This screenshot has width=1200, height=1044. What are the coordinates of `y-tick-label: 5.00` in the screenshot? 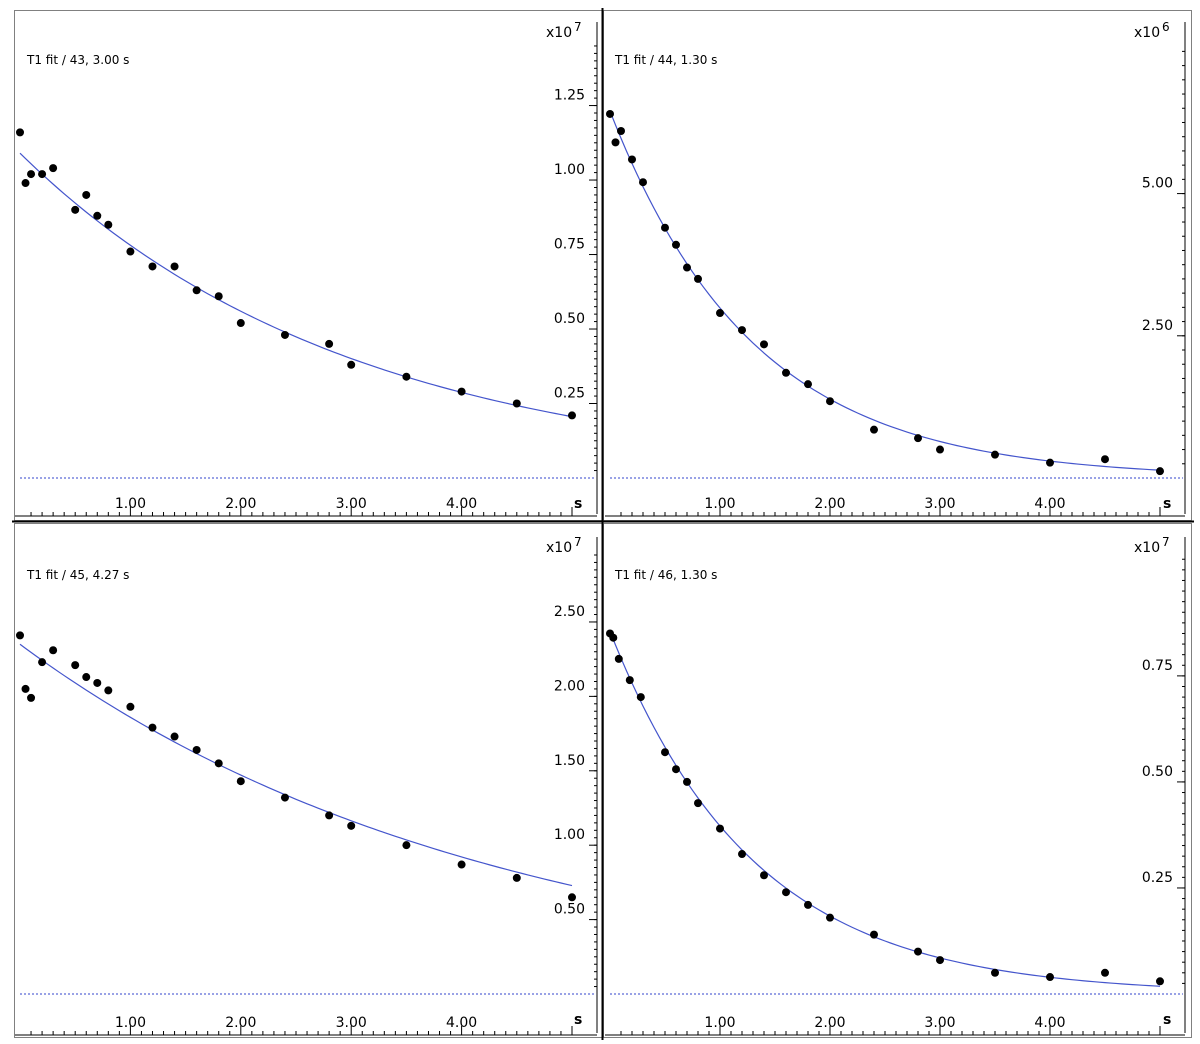 It's located at (1157, 184).